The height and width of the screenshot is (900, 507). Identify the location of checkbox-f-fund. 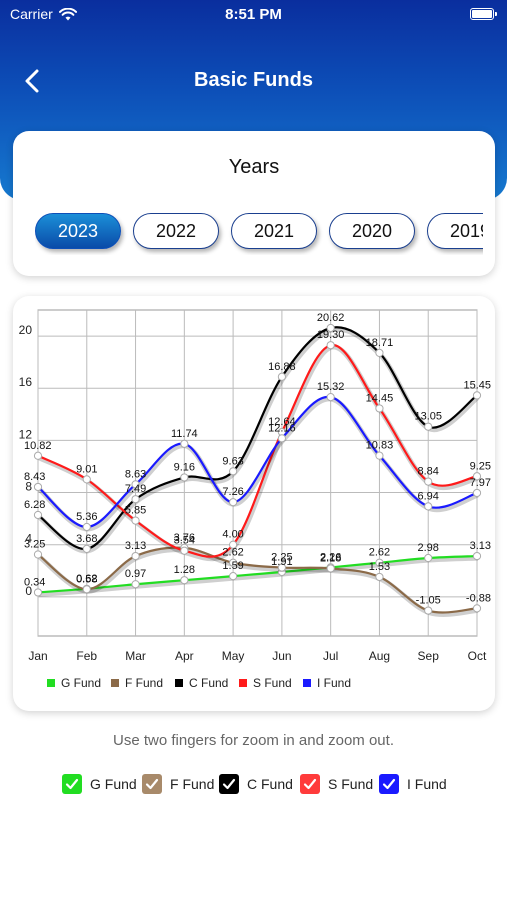
(152, 784).